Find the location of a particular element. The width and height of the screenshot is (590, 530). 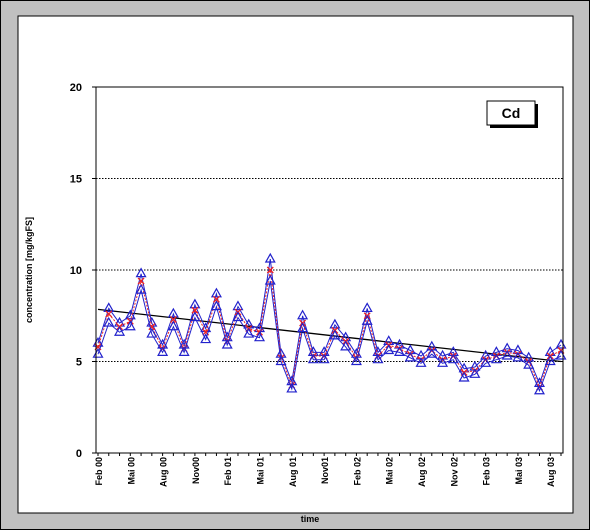

chart-title: Cd is located at coordinates (511, 113).